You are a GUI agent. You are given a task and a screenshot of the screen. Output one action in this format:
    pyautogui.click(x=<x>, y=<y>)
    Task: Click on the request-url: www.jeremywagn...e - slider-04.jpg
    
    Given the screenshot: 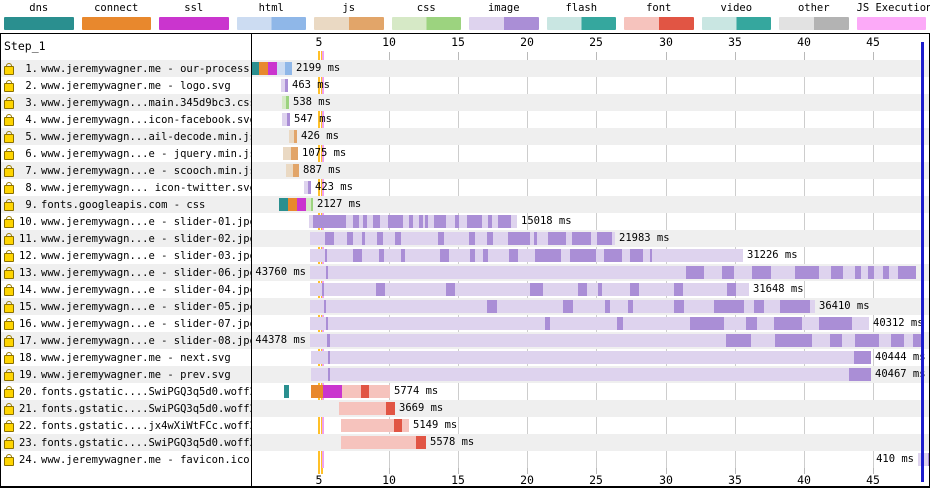 What is the action you would take?
    pyautogui.click(x=146, y=289)
    